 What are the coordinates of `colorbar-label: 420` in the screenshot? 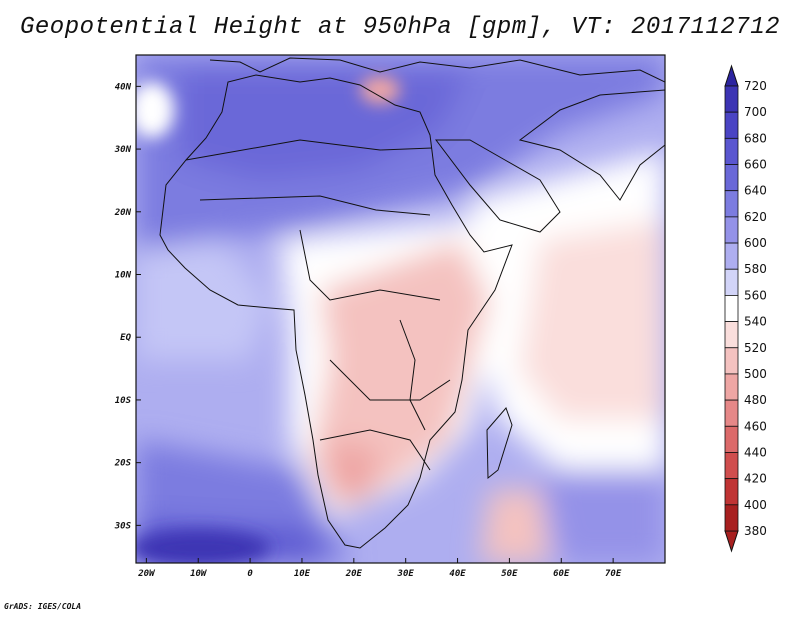 It's located at (755, 479).